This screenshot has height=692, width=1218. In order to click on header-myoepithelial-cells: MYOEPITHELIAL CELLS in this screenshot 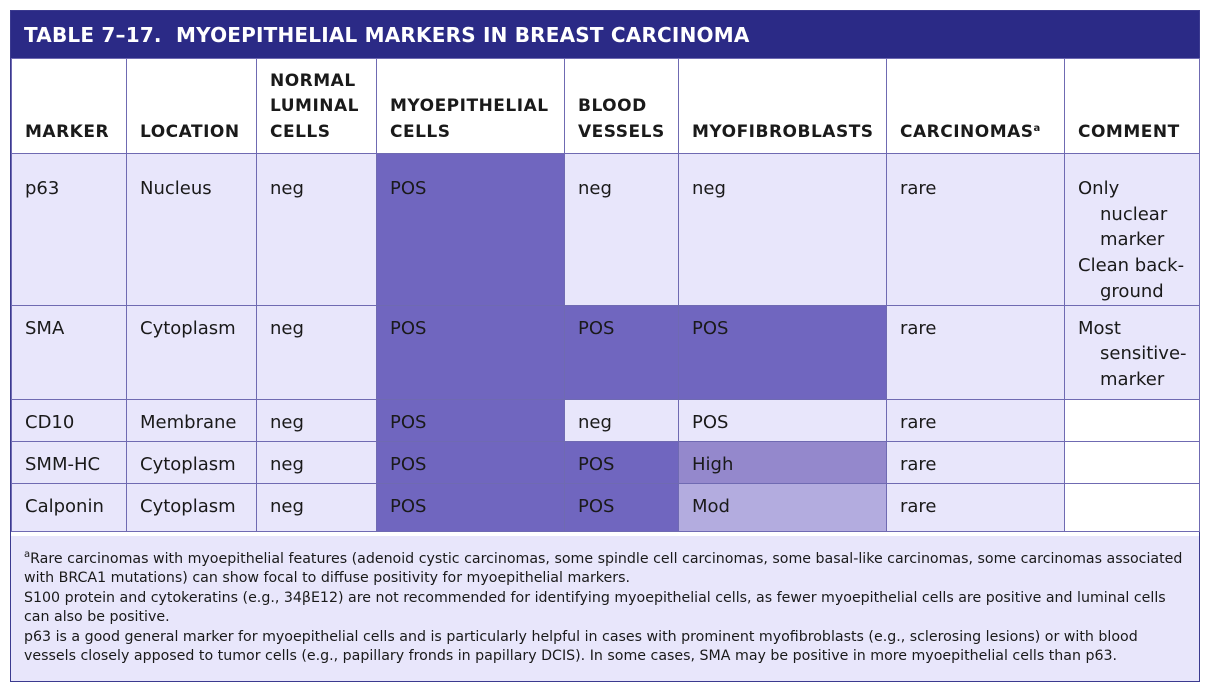, I will do `click(470, 106)`.